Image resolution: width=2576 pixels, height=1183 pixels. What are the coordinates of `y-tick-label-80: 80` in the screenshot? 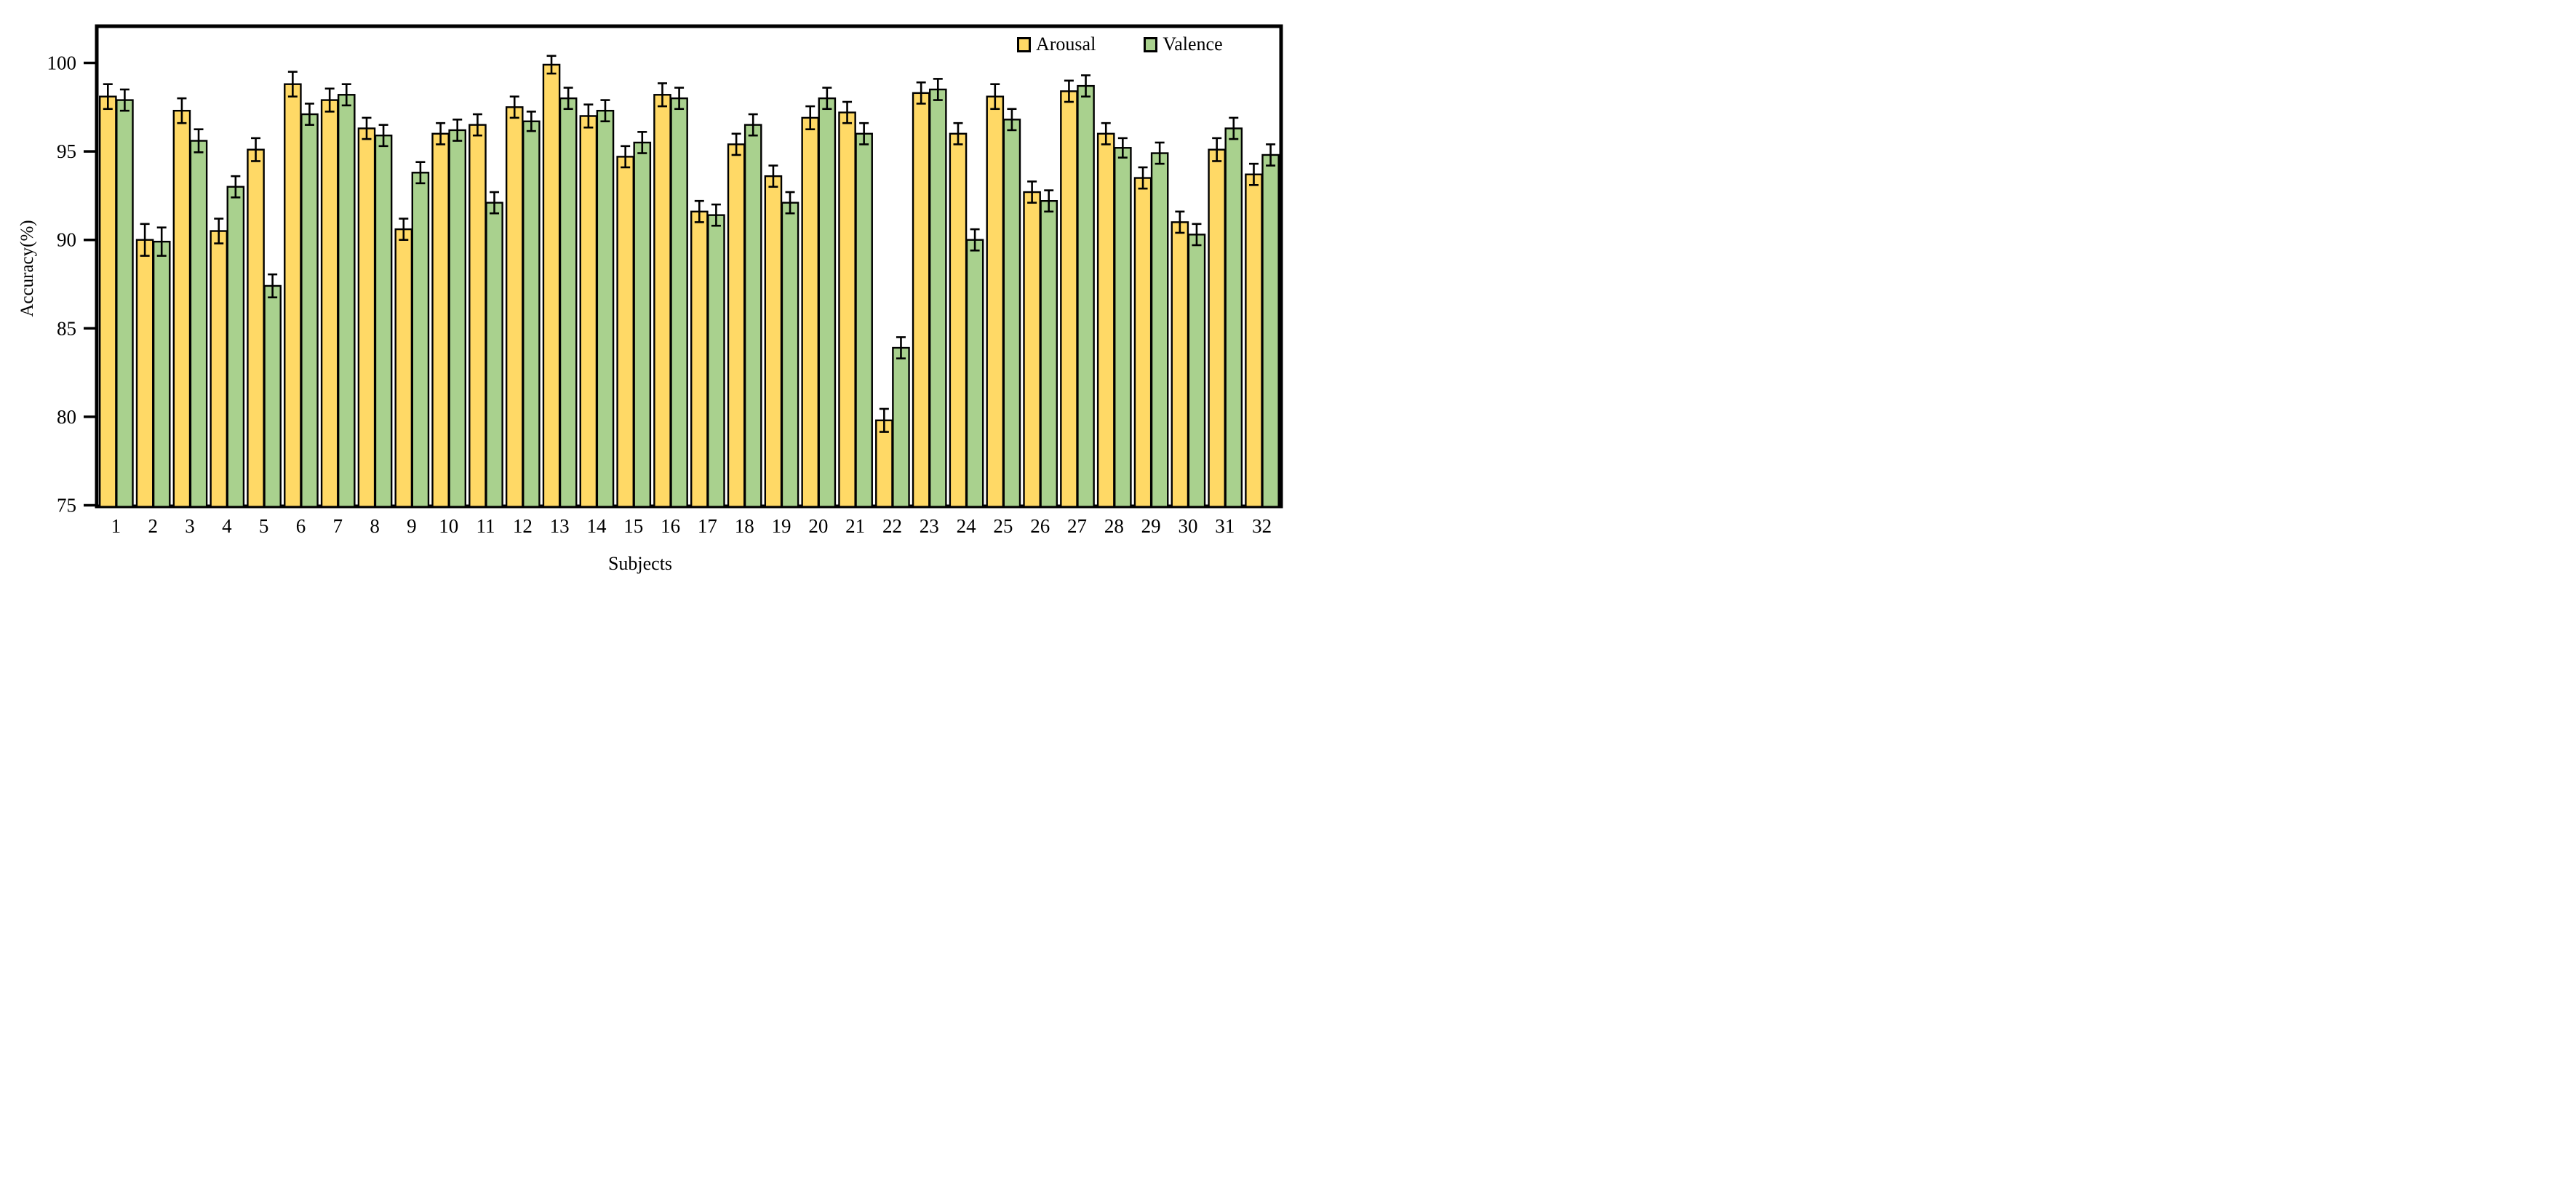 It's located at (66, 417).